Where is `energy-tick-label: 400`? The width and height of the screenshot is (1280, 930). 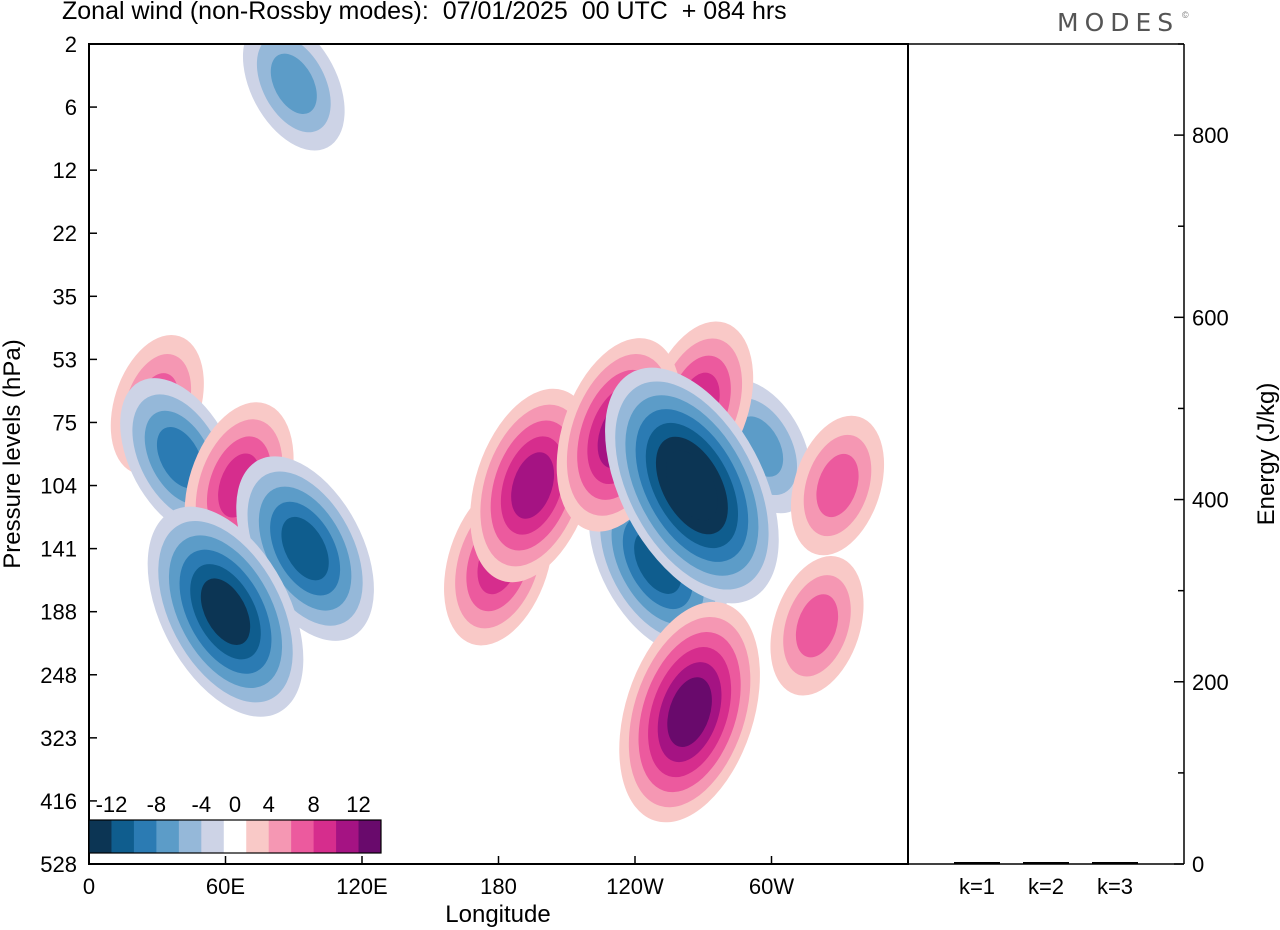
energy-tick-label: 400 is located at coordinates (1210, 500).